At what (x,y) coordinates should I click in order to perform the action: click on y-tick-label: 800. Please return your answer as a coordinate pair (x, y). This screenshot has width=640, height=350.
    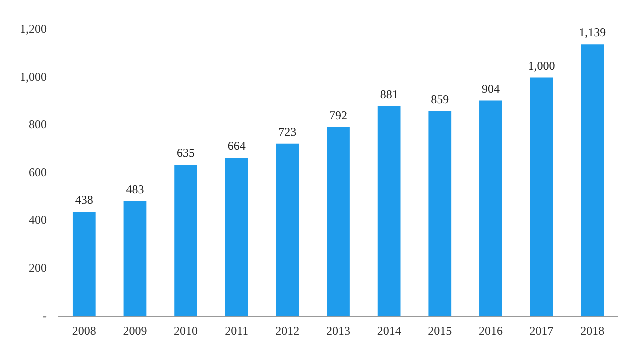
    Looking at the image, I should click on (38, 125).